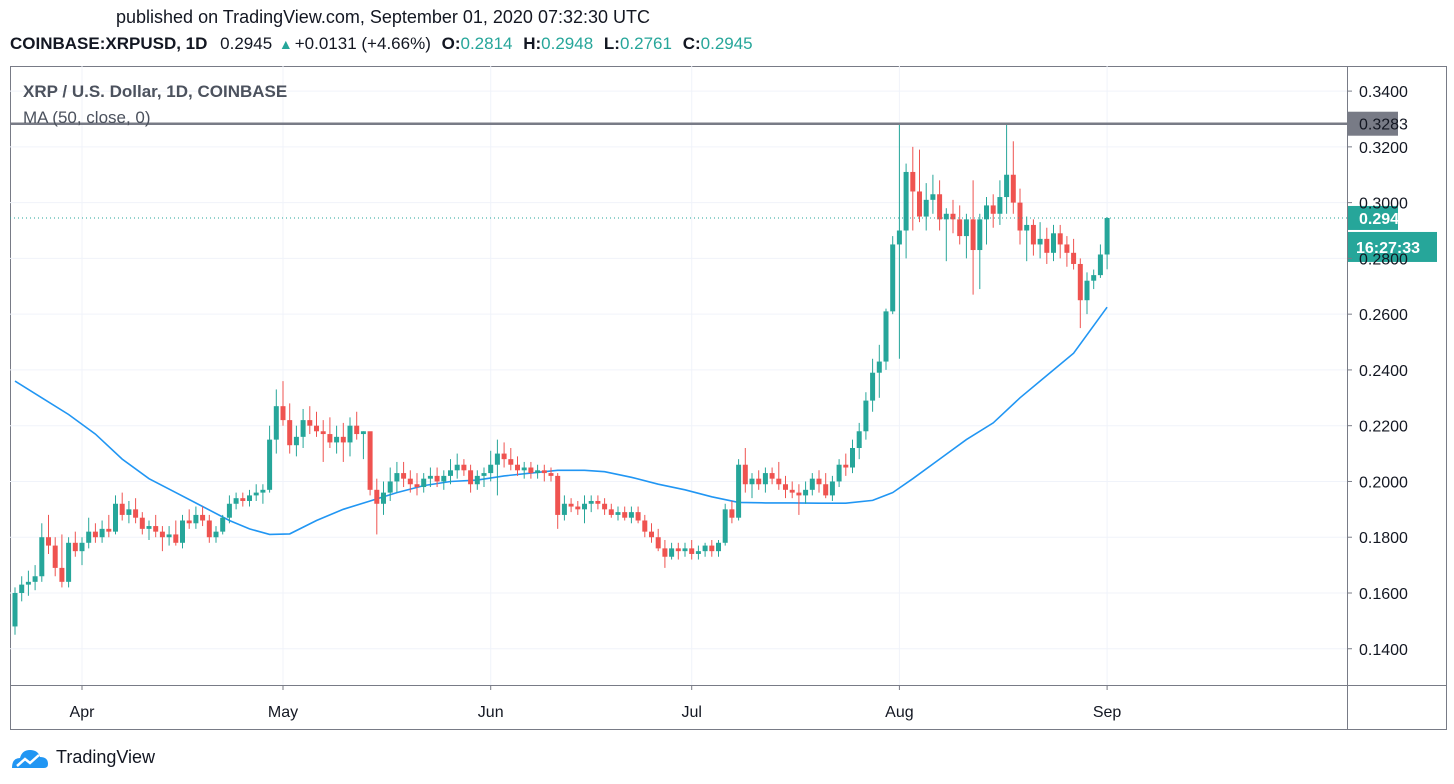 The width and height of the screenshot is (1454, 784). Describe the element at coordinates (87, 117) in the screenshot. I see `ma-indicator-label: MA (50, close, 0)` at that location.